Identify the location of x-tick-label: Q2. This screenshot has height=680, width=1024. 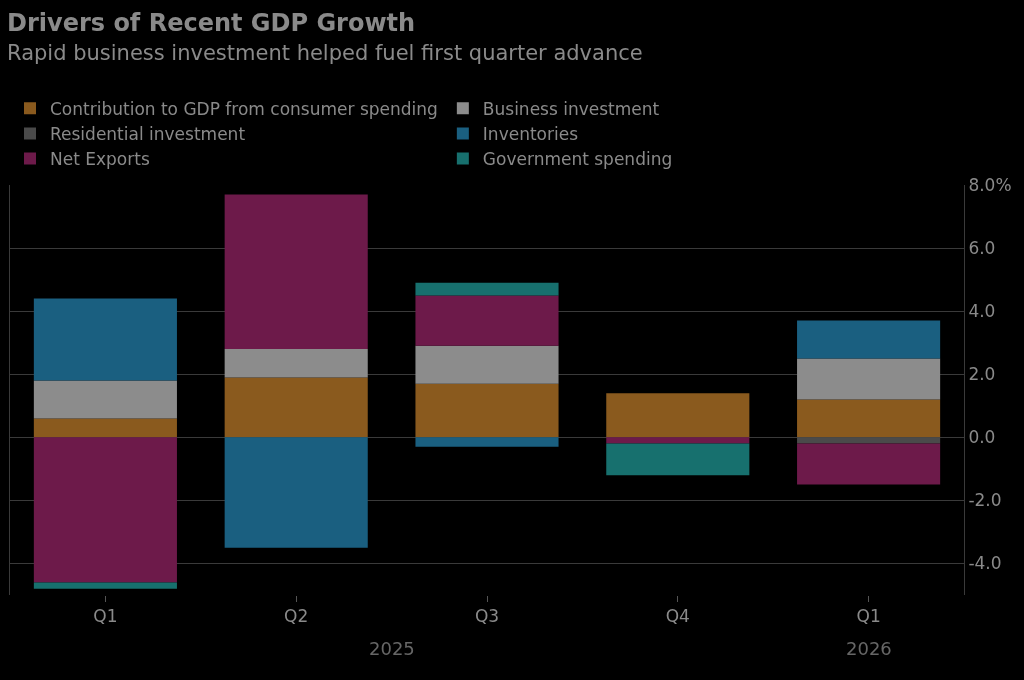
(296, 616).